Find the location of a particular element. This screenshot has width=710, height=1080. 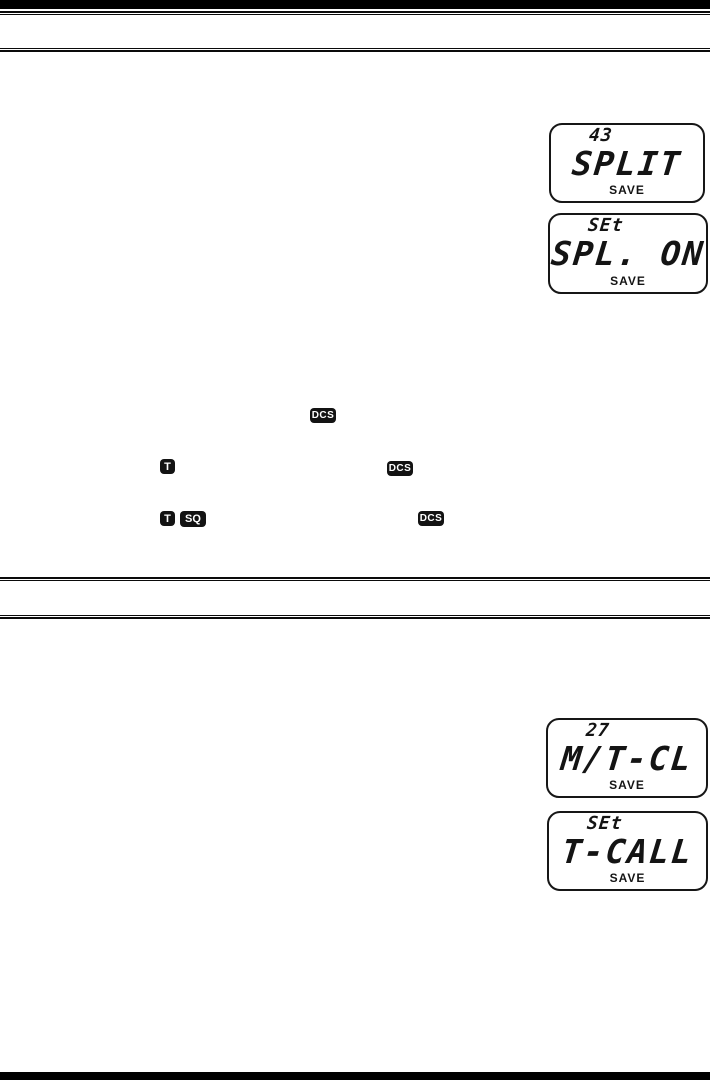

lcd-index-label: 27 is located at coordinates (597, 730).